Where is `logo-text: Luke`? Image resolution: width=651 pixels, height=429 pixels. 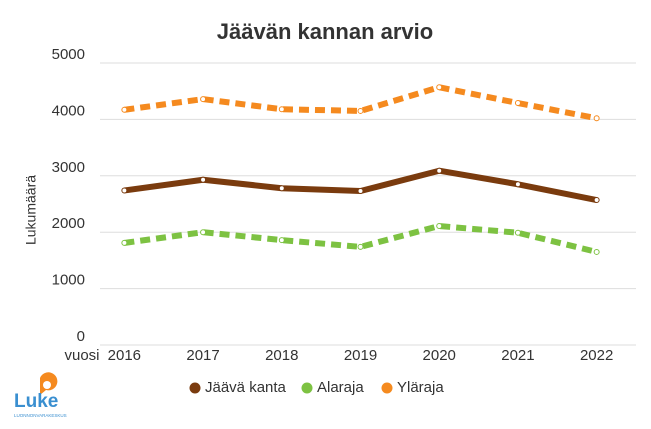 logo-text: Luke is located at coordinates (36, 401).